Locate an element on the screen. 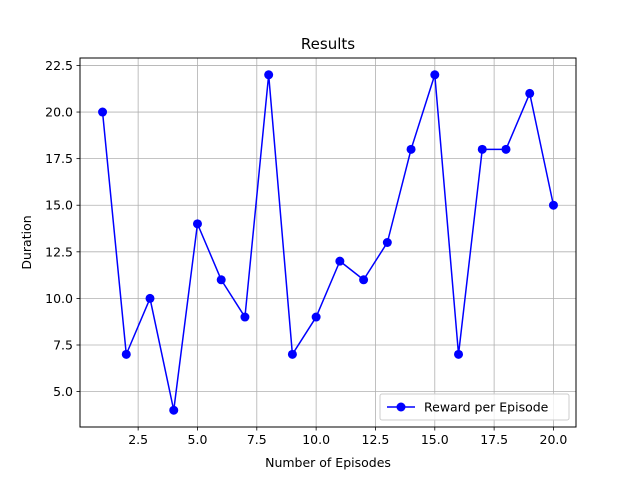 Image resolution: width=640 pixels, height=480 pixels. x-tick-label: 10.0 is located at coordinates (316, 439).